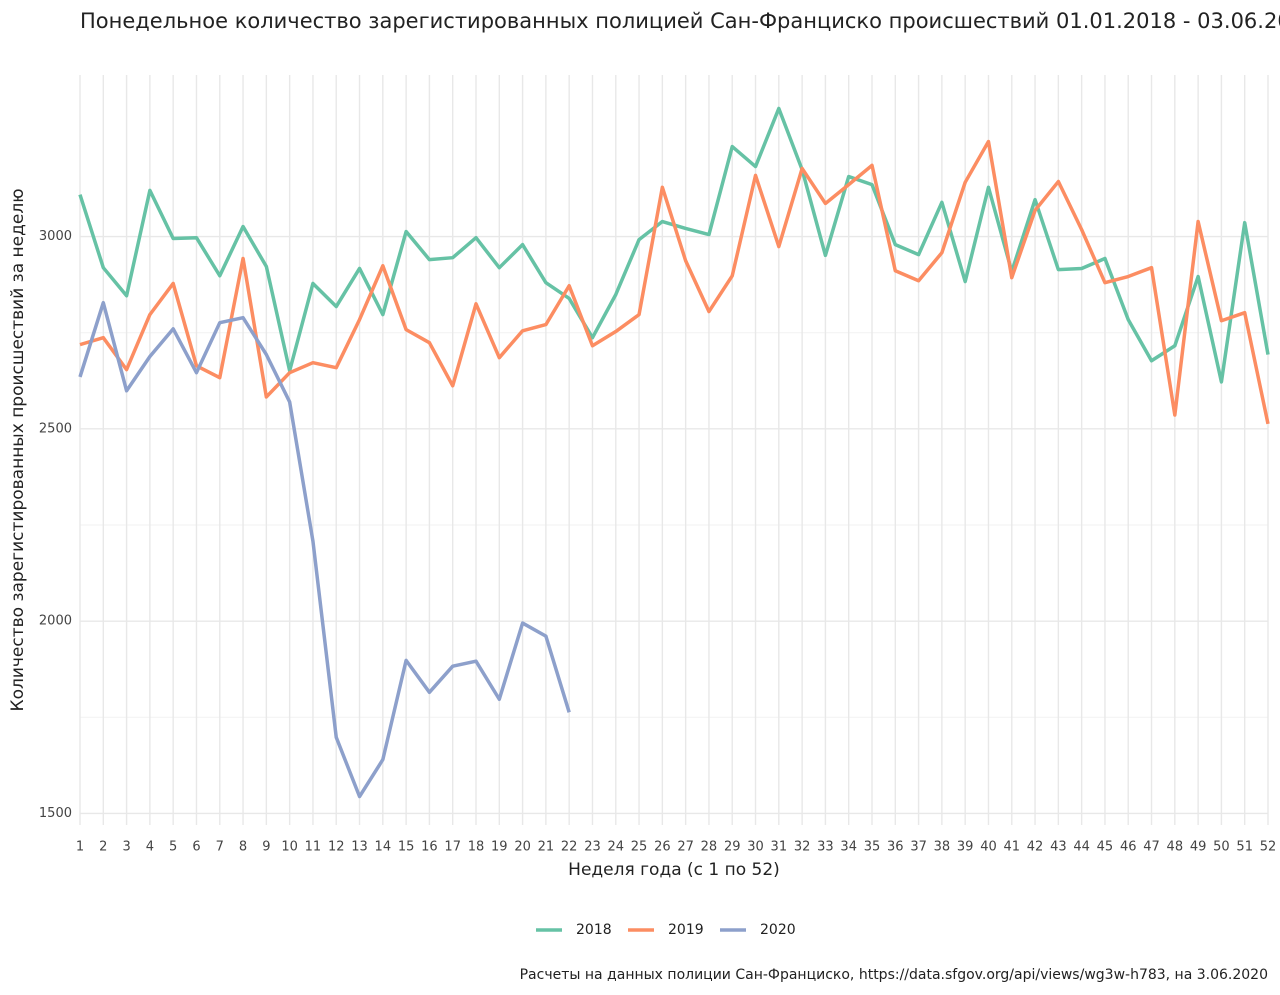 Image resolution: width=1280 pixels, height=995 pixels. Describe the element at coordinates (755, 847) in the screenshot. I see `x-tick-label: 30` at that location.